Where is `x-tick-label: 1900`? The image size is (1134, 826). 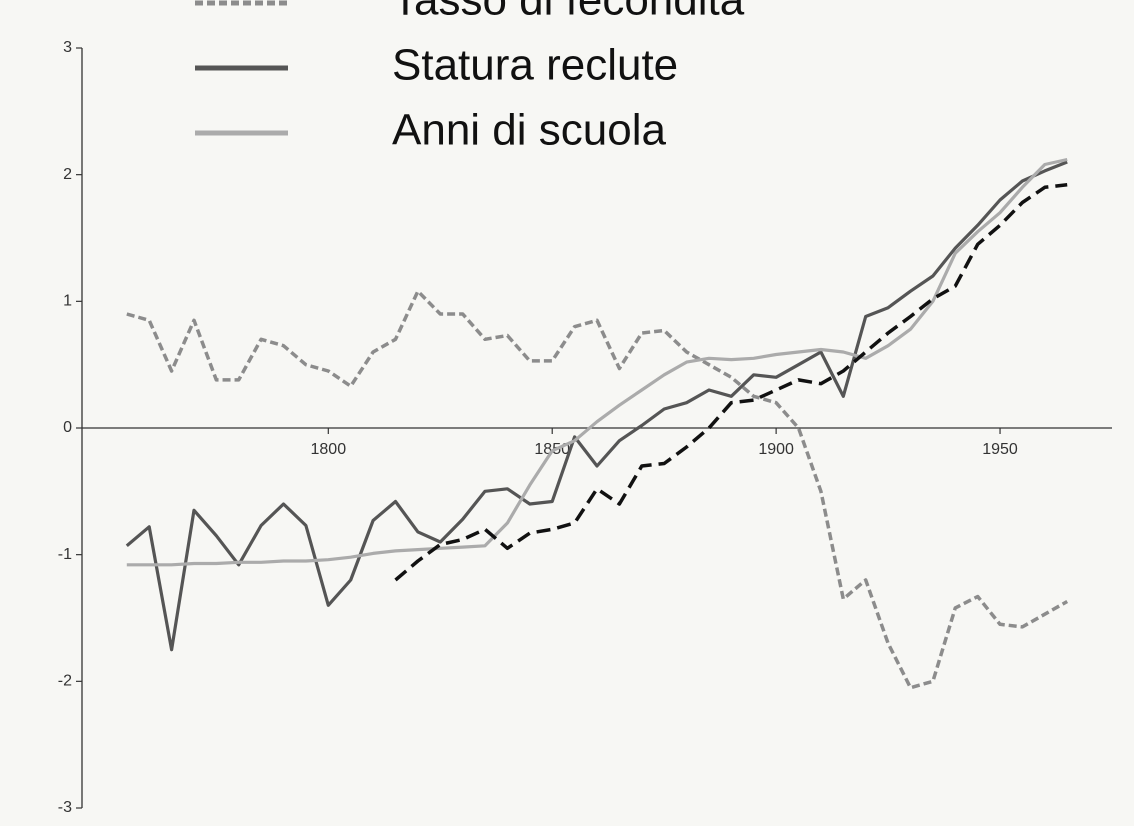
x-tick-label: 1900 is located at coordinates (776, 449).